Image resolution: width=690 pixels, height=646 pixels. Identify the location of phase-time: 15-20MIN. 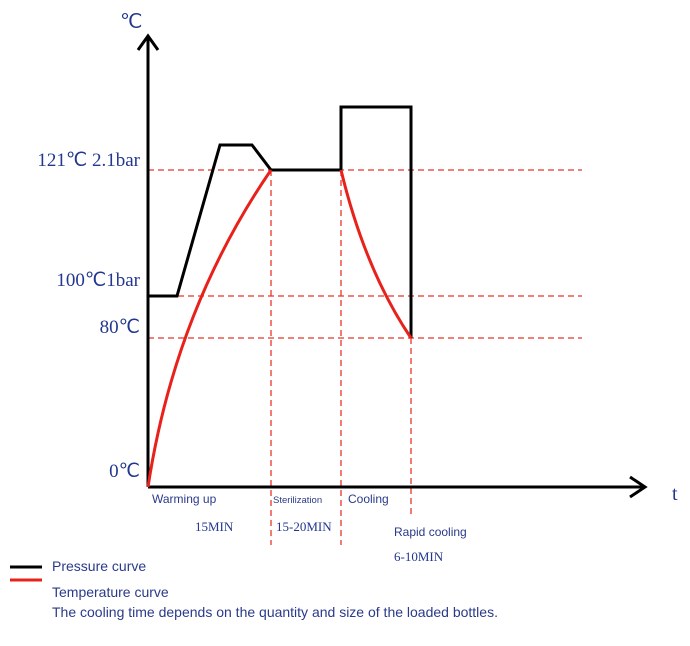
(304, 526).